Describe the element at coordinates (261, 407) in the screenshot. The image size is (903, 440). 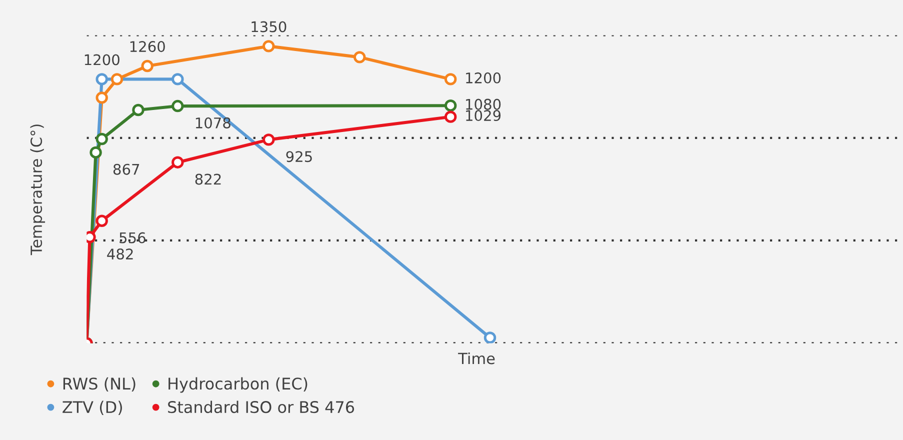
I see `legend-label: Standard ISO or BS 476` at that location.